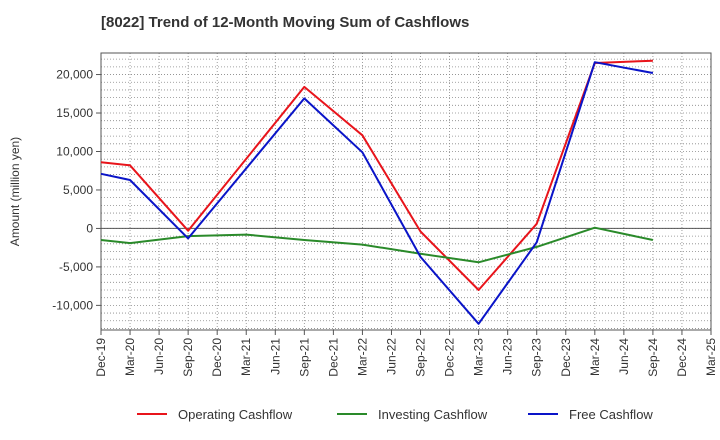 The width and height of the screenshot is (720, 440). I want to click on y-tick-label: 15,000, so click(74, 113).